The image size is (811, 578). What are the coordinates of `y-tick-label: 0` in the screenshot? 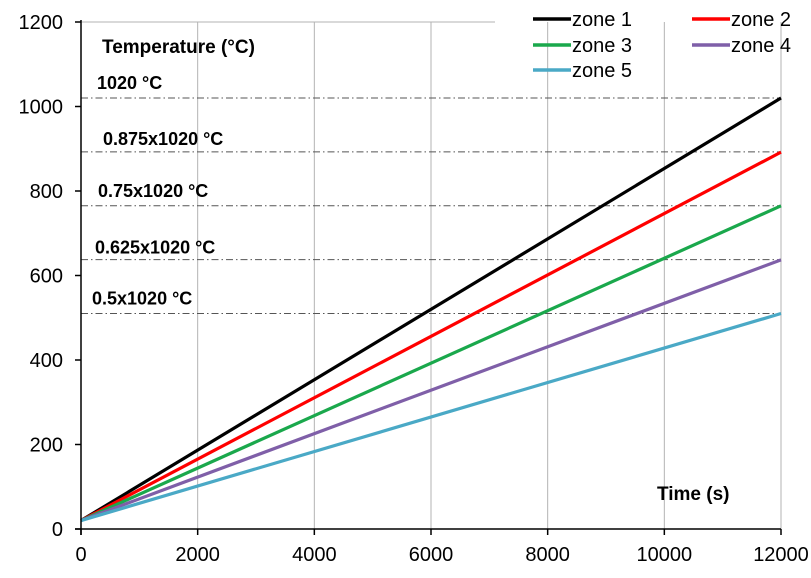 It's located at (57, 530).